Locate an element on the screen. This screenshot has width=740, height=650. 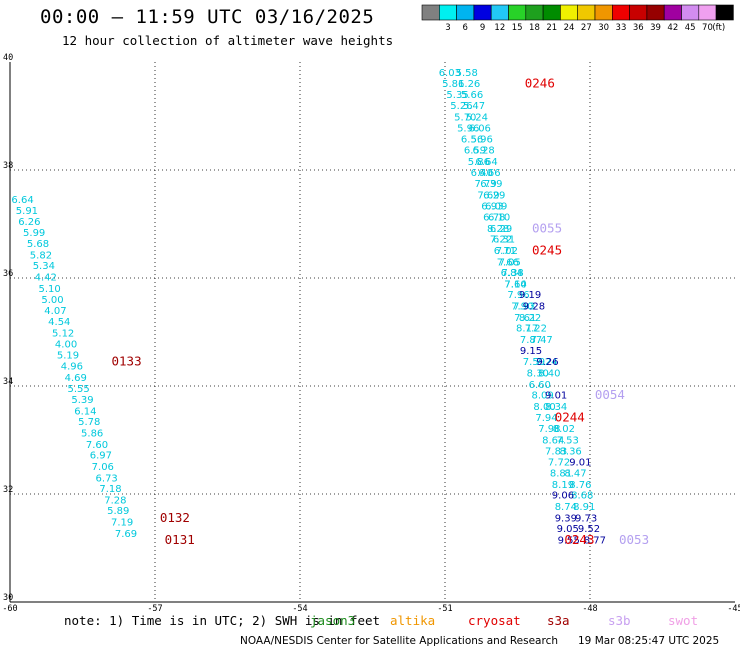
wave-height-label: 9.01 is located at coordinates (580, 463).